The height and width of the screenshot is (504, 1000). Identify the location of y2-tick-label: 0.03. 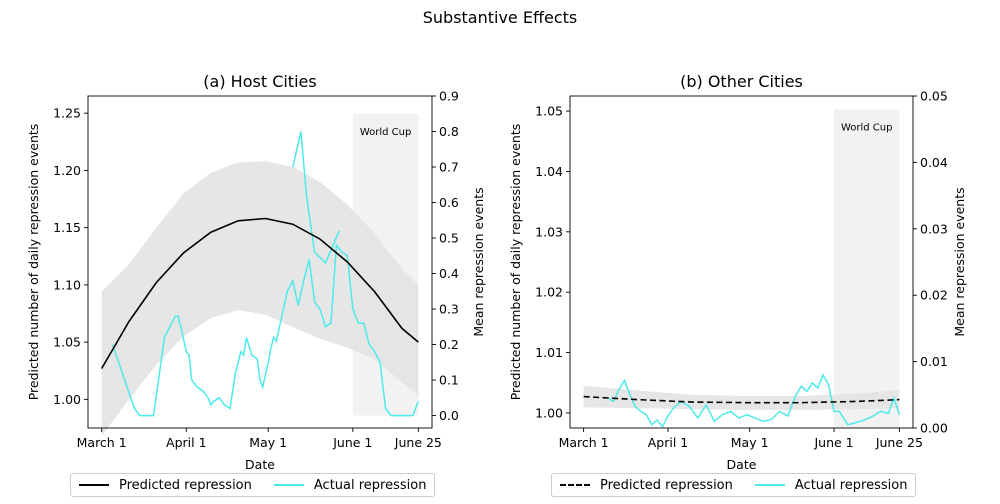
(934, 228).